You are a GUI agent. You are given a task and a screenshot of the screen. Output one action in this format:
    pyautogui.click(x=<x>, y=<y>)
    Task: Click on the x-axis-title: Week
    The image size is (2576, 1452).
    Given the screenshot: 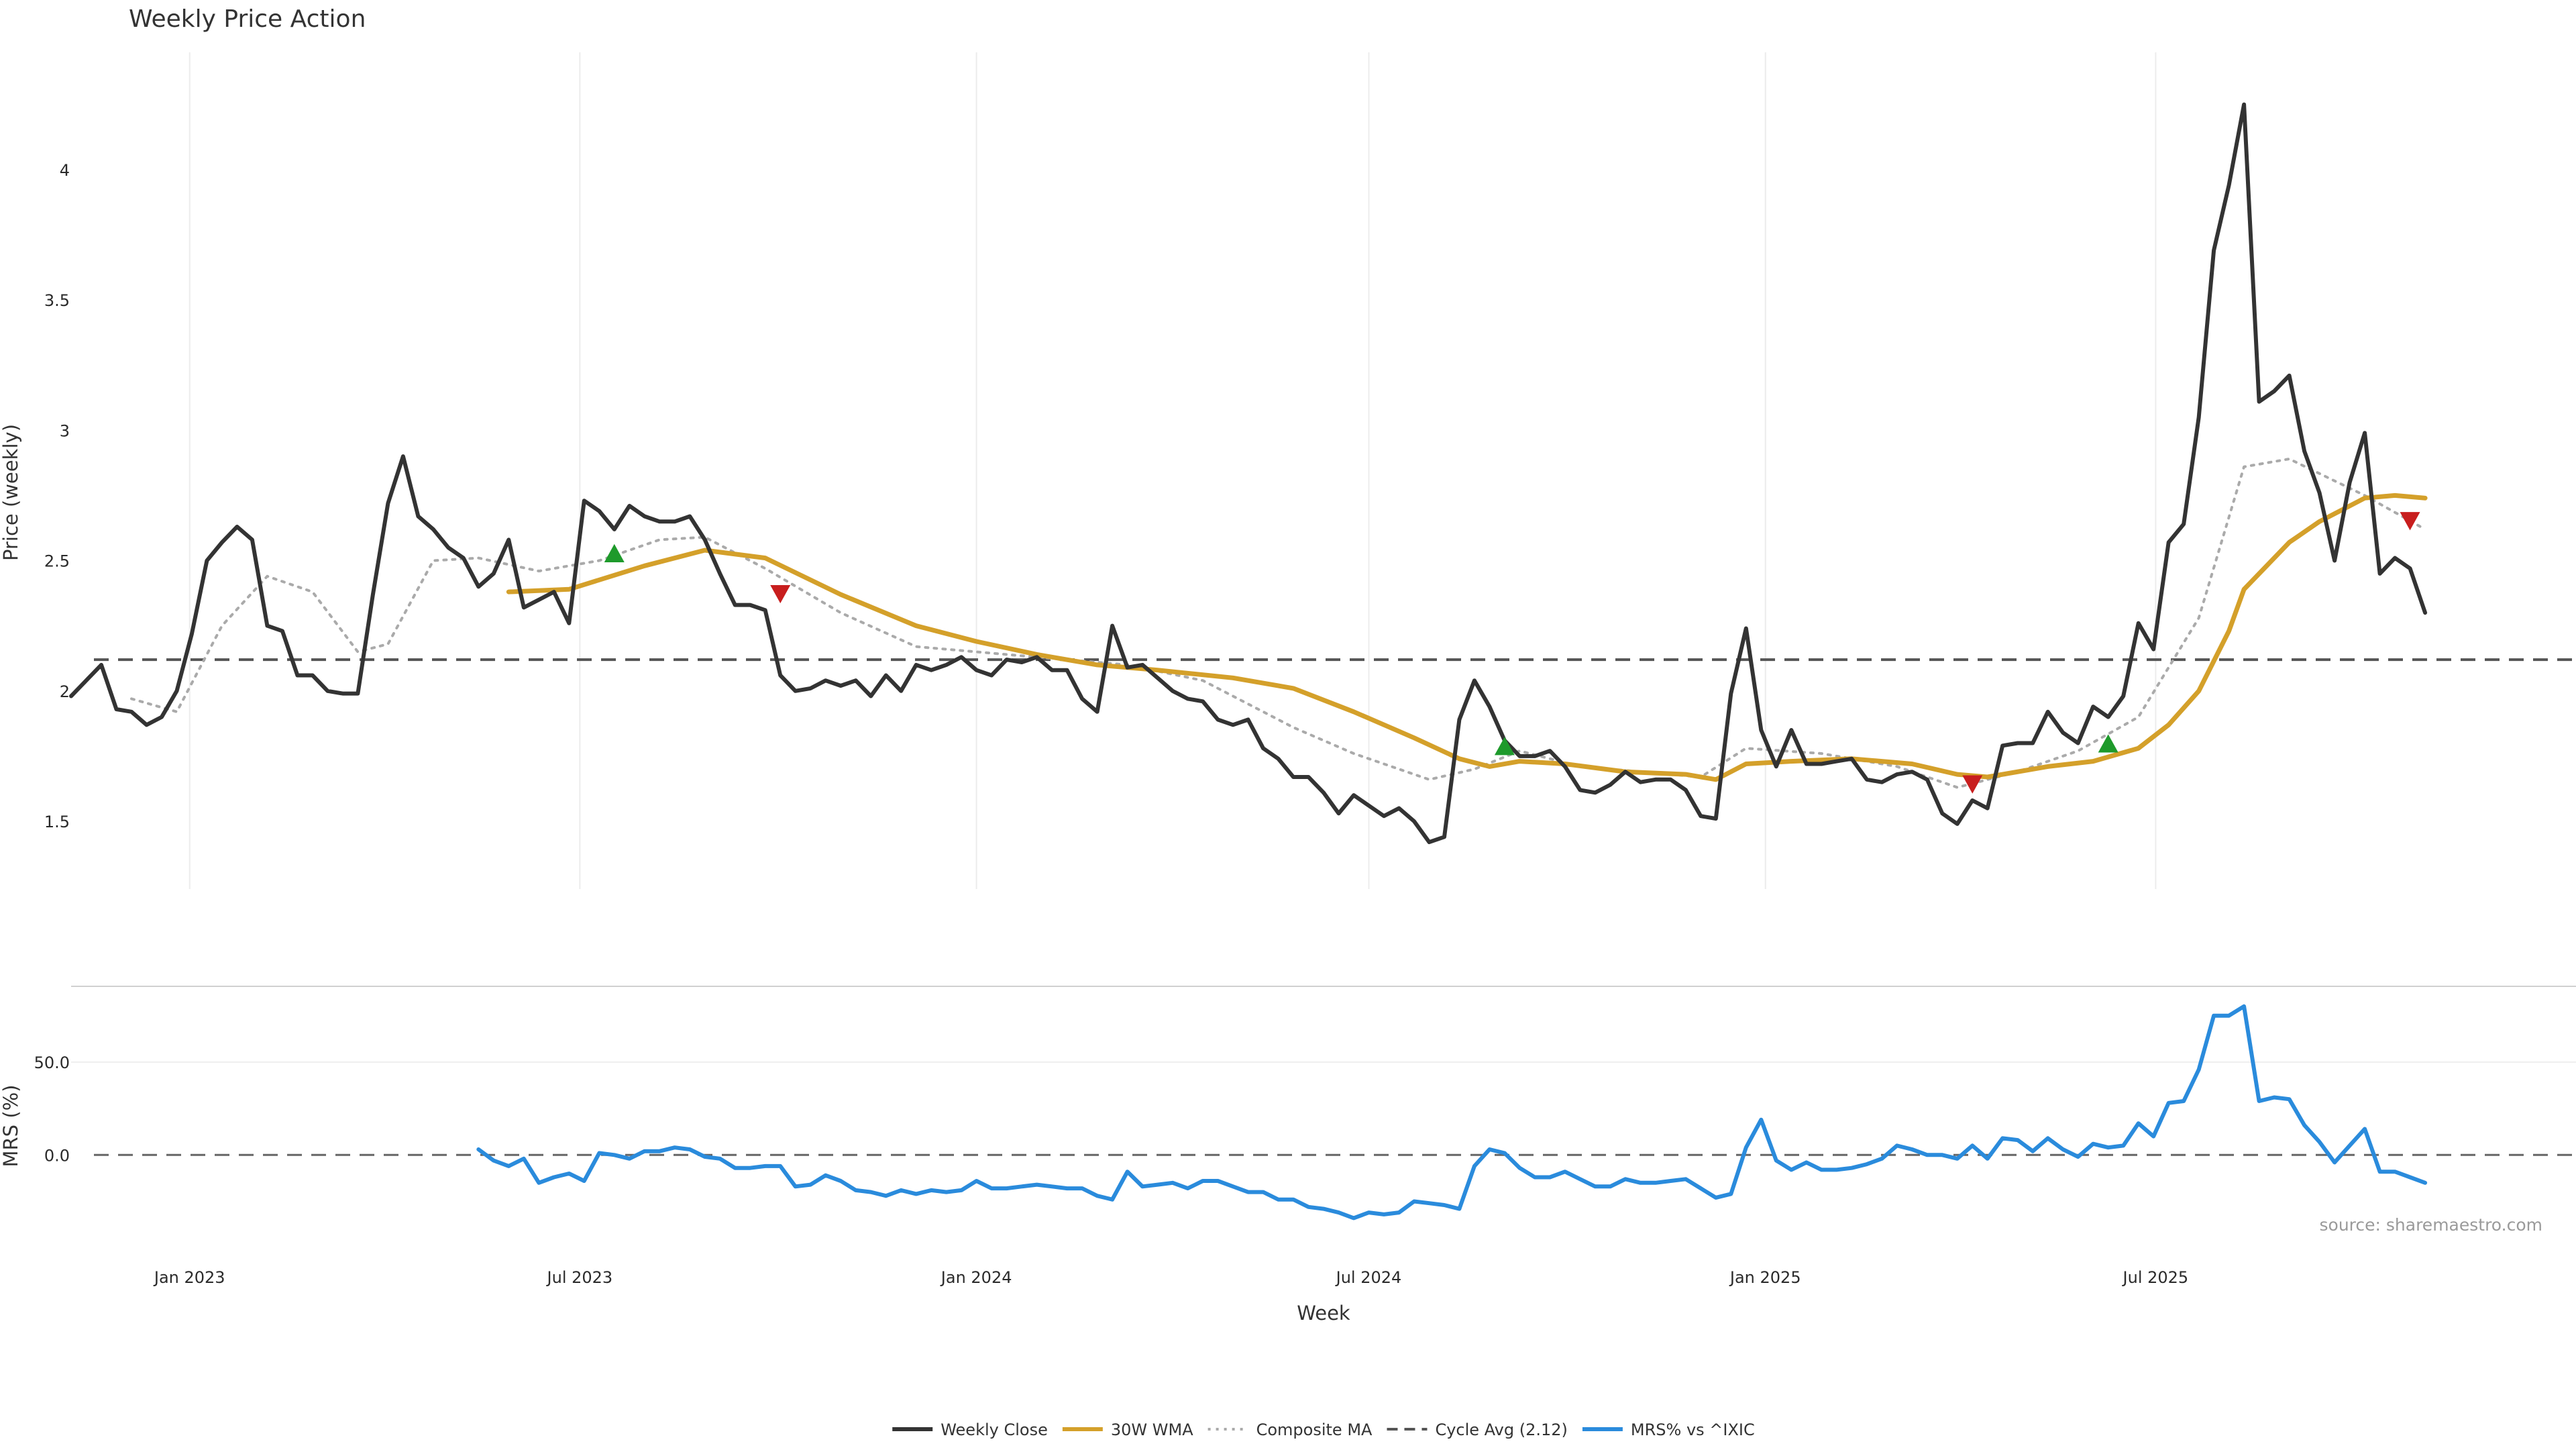 What is the action you would take?
    pyautogui.click(x=1323, y=1314)
    